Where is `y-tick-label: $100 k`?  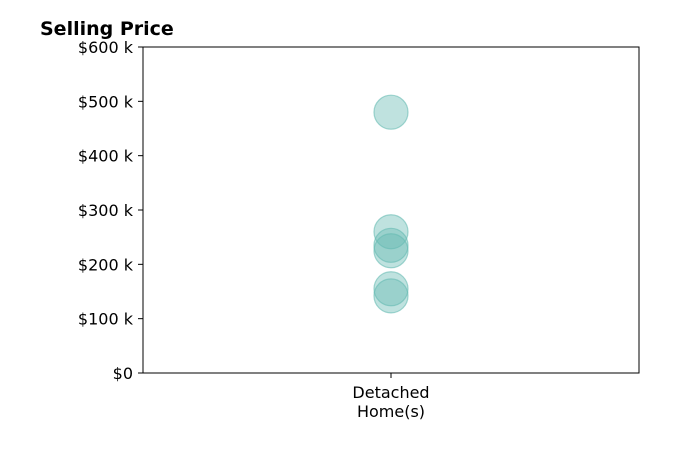 y-tick-label: $100 k is located at coordinates (106, 319).